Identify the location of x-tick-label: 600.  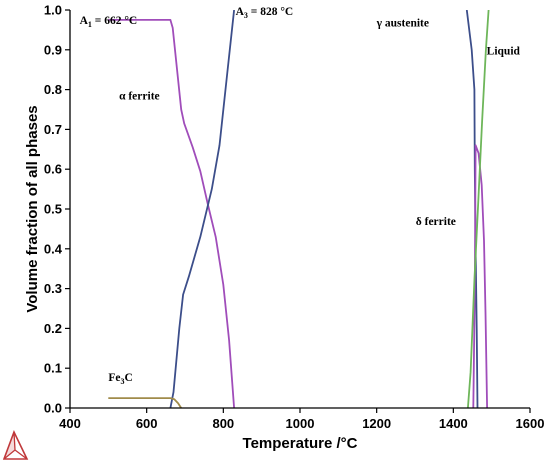
(147, 423).